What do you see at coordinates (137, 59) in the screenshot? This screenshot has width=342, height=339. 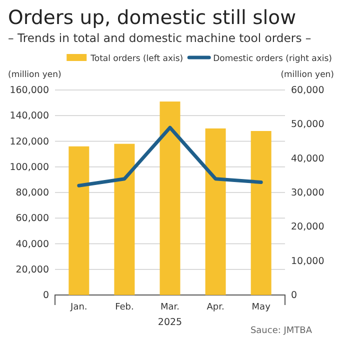 I see `legend-label: Total orders (left axis)` at bounding box center [137, 59].